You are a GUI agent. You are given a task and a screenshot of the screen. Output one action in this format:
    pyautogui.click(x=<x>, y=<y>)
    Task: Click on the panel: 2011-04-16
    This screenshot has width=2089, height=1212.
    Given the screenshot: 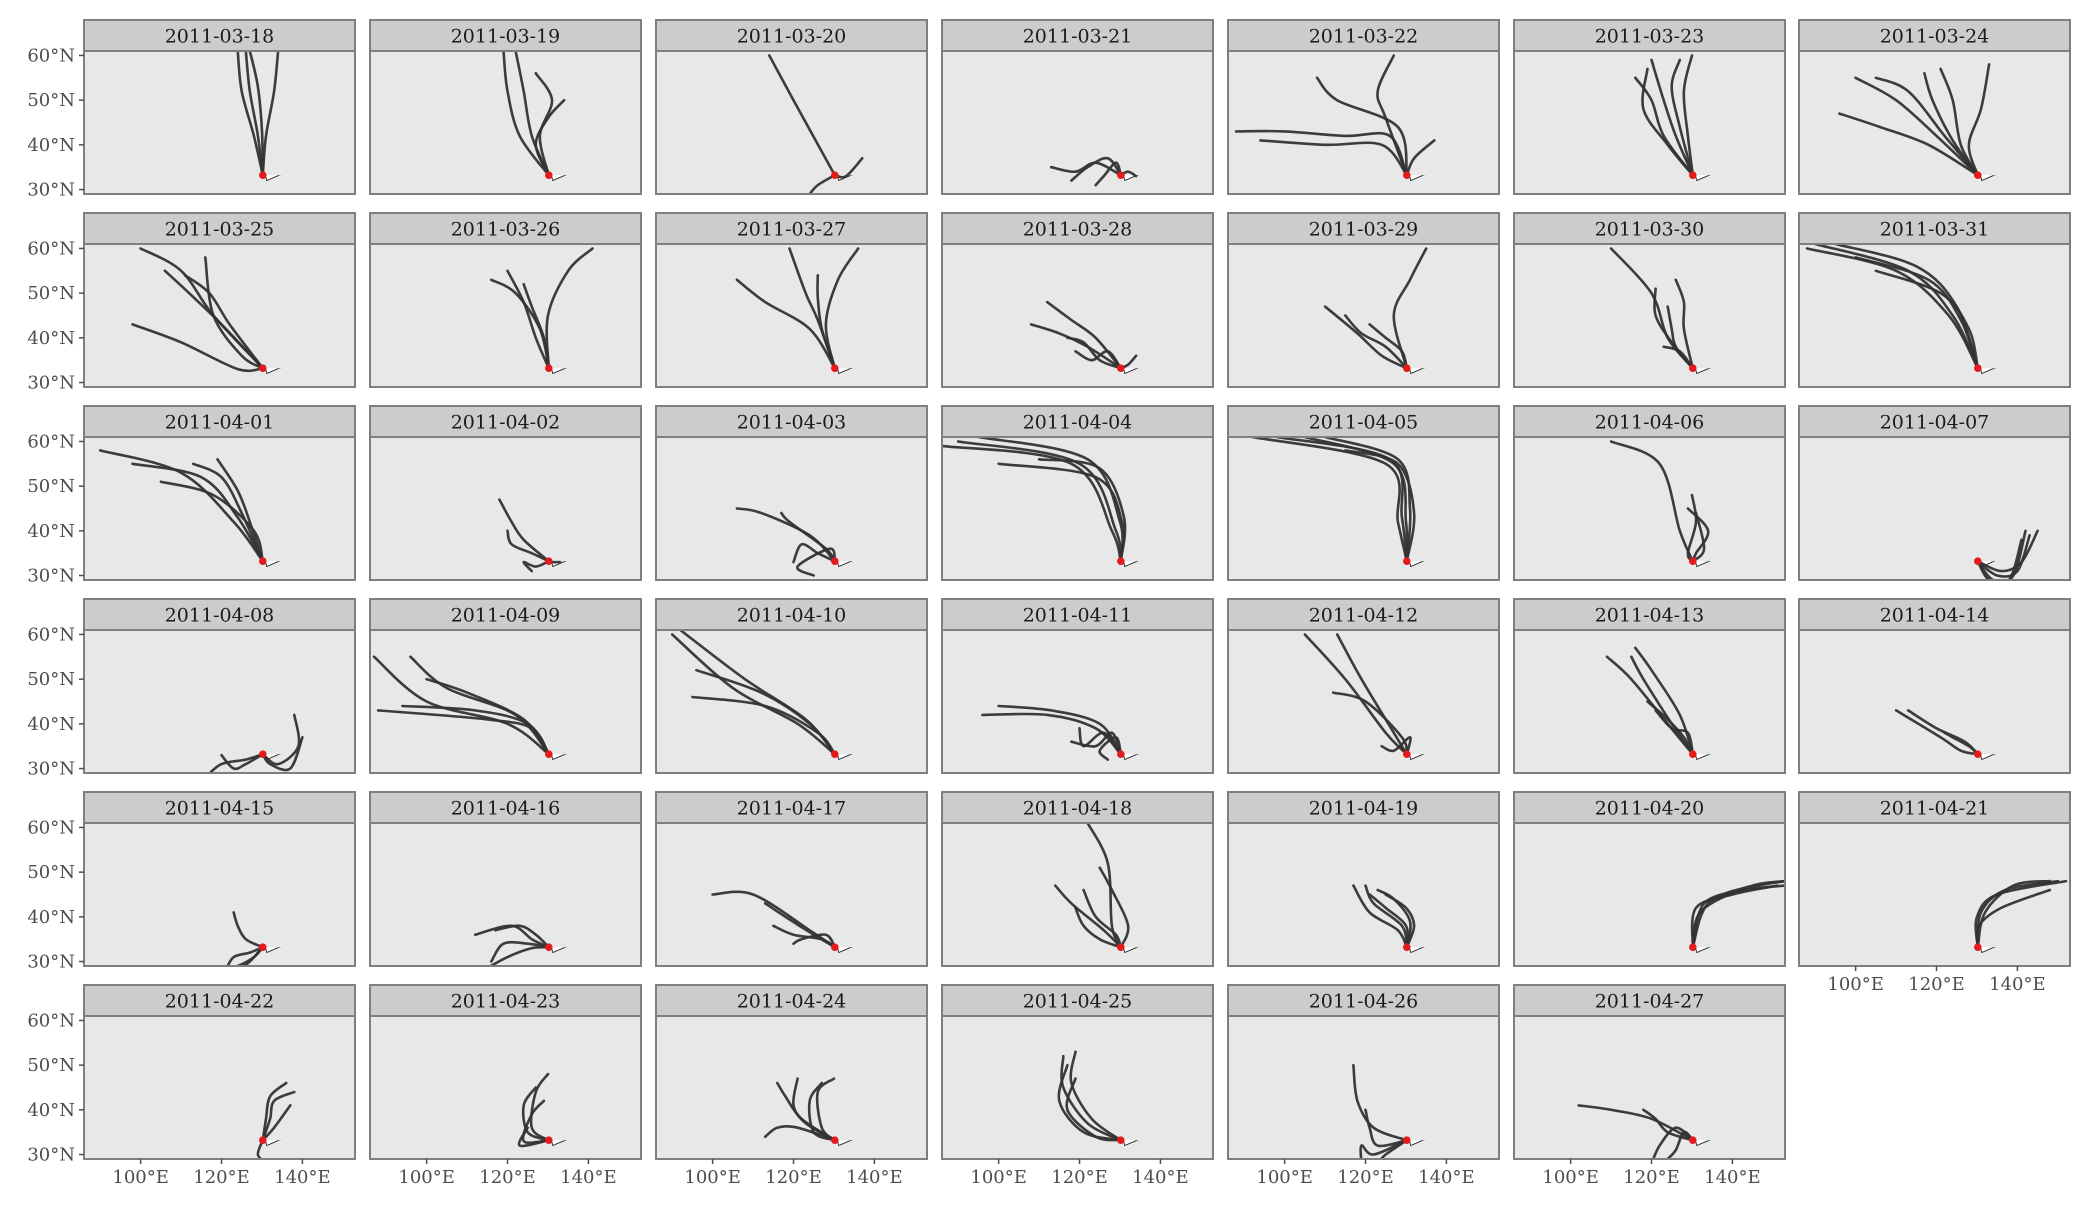 What is the action you would take?
    pyautogui.click(x=505, y=879)
    